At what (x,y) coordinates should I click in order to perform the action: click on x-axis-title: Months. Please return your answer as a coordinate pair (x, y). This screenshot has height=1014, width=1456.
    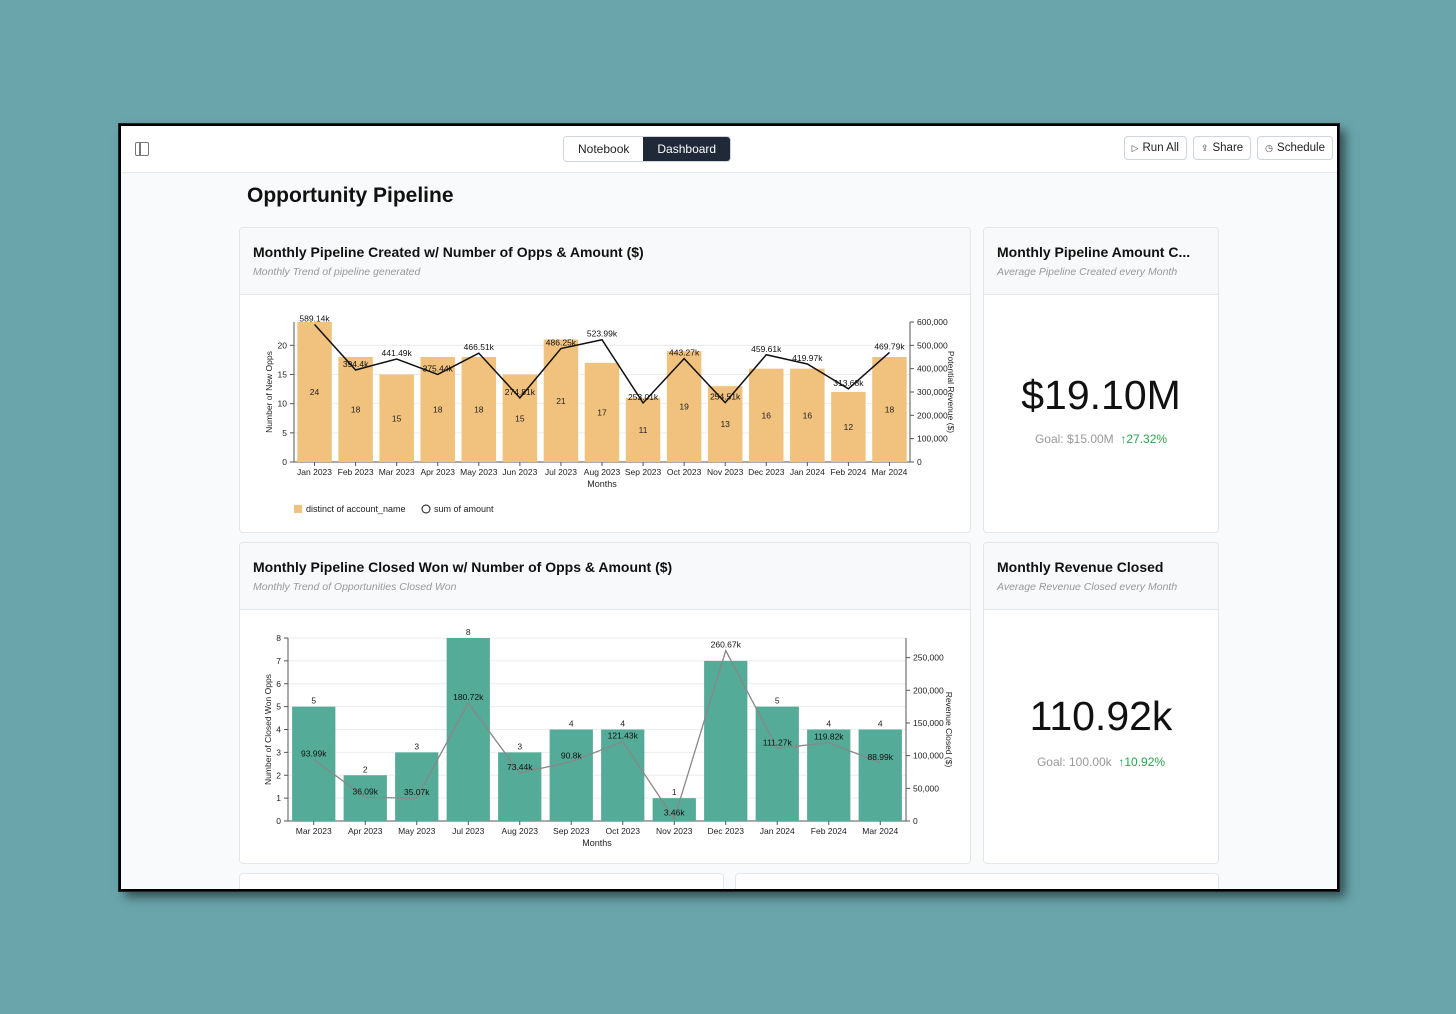
    Looking at the image, I should click on (597, 843).